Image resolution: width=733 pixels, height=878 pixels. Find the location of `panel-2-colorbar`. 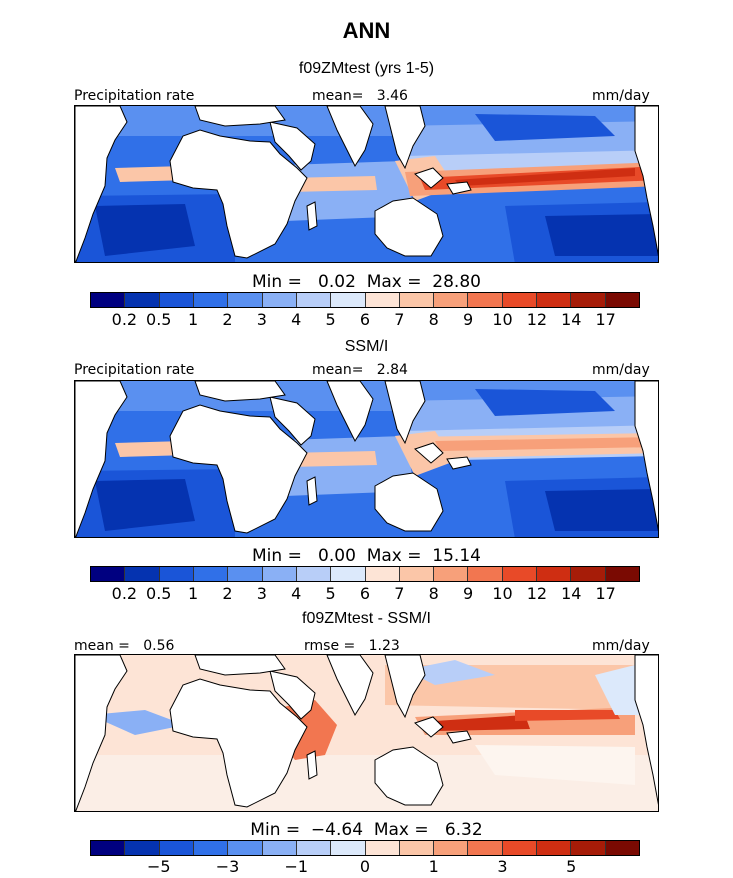

panel-2-colorbar is located at coordinates (365, 574).